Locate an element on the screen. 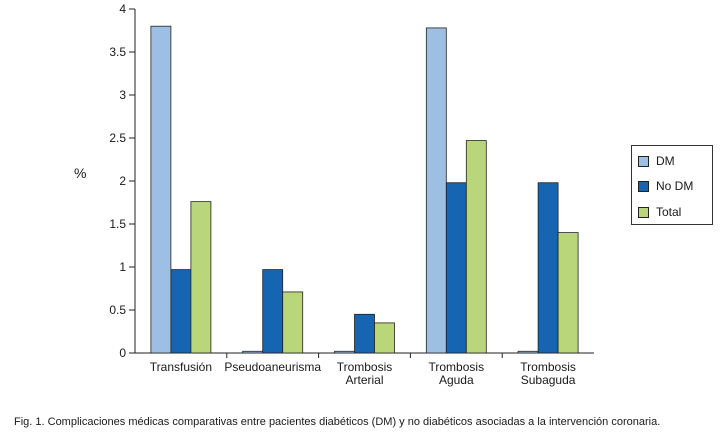 The image size is (723, 437). legend-item-no-dm: No DM is located at coordinates (665, 186).